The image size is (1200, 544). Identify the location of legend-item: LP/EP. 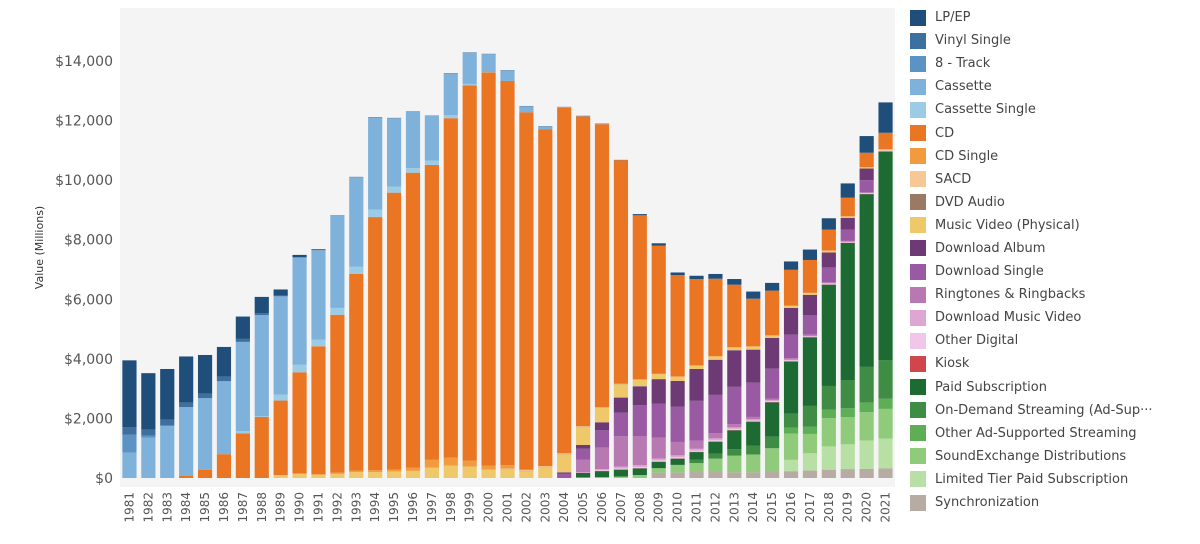
(1052, 17).